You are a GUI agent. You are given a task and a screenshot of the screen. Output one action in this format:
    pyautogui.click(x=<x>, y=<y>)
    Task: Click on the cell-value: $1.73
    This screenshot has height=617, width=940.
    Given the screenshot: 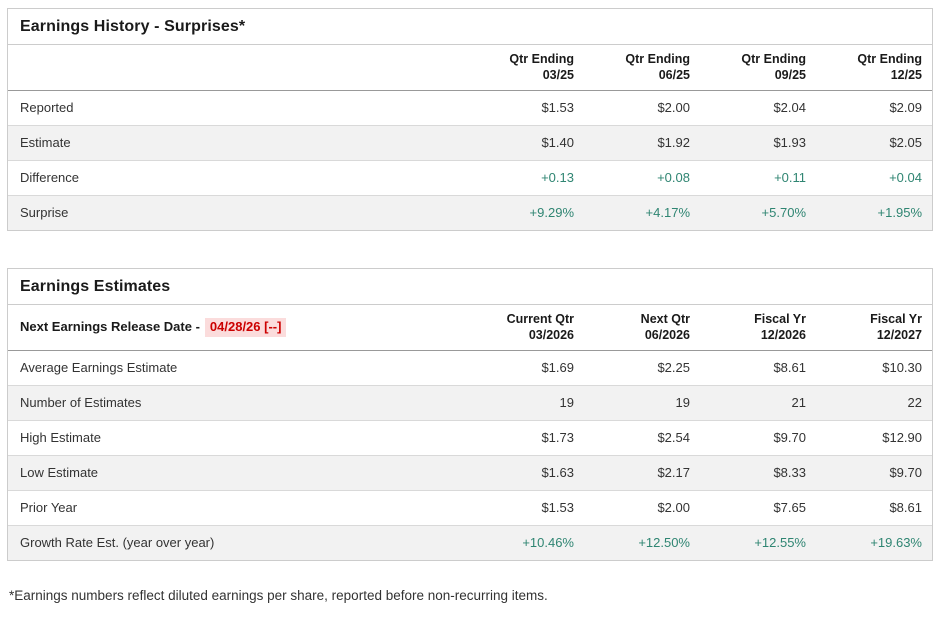 What is the action you would take?
    pyautogui.click(x=526, y=438)
    